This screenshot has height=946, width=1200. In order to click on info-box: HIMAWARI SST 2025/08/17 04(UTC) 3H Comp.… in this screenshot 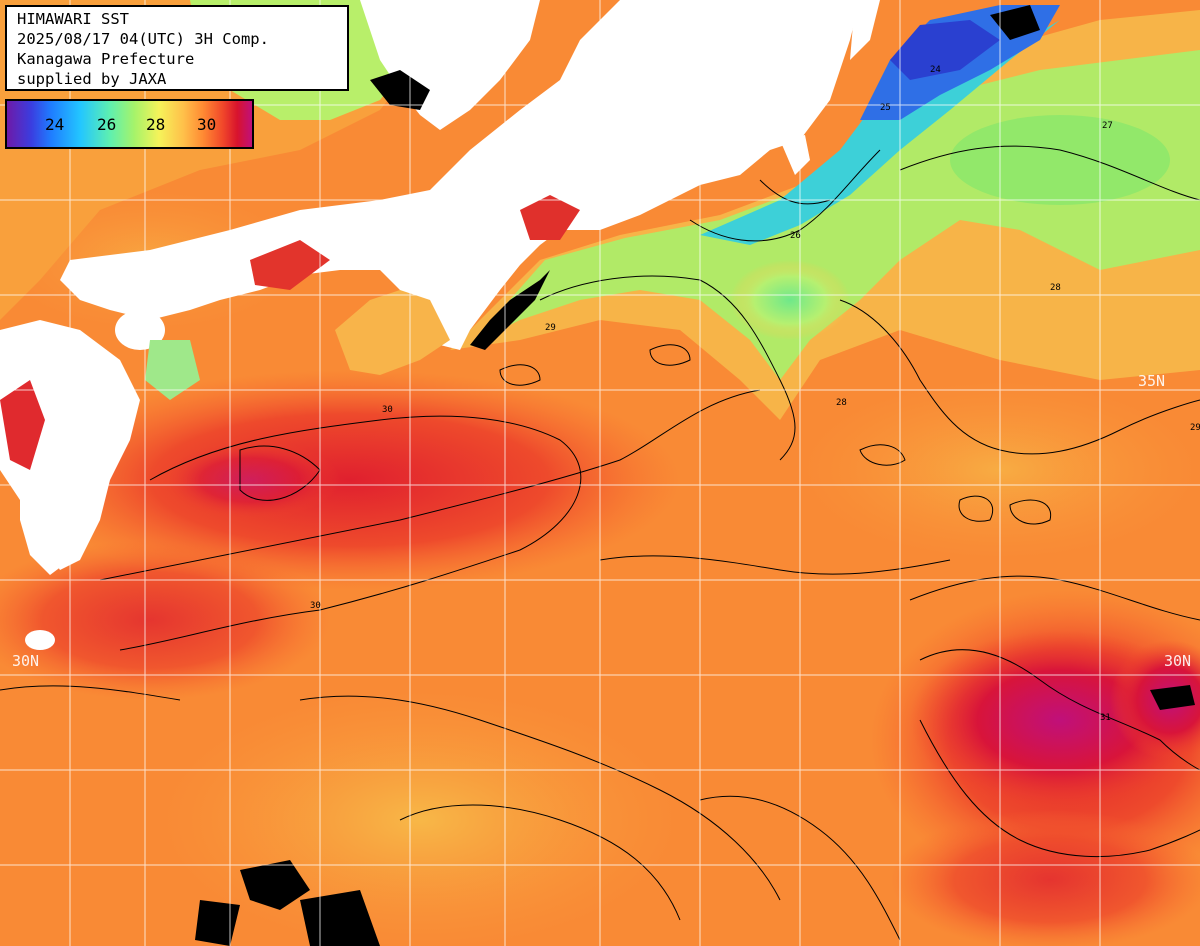, I will do `click(177, 48)`.